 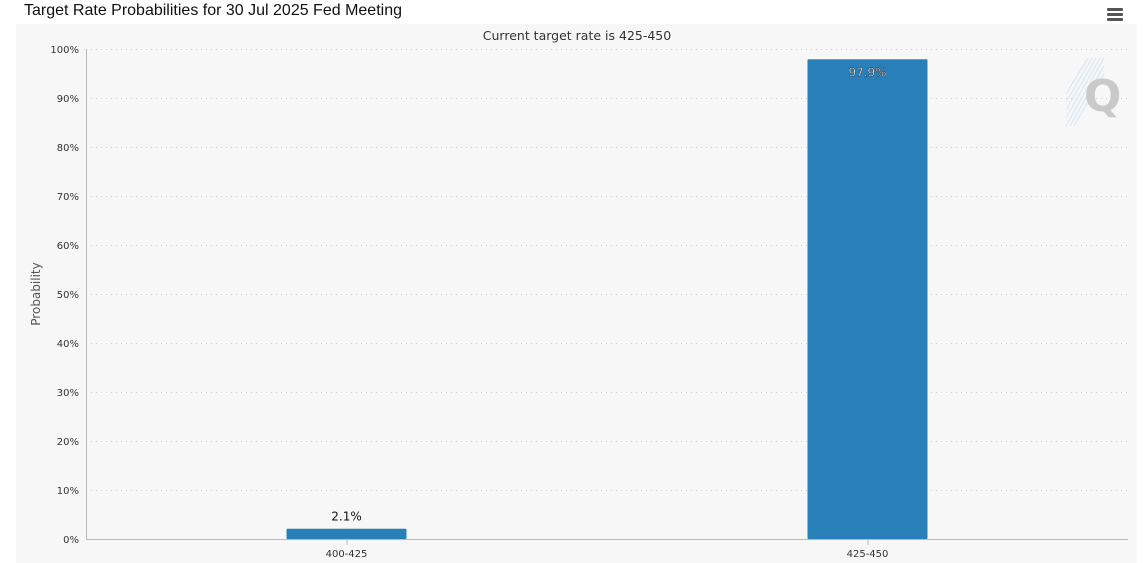 I want to click on y-axis-label: Probability, so click(x=36, y=293).